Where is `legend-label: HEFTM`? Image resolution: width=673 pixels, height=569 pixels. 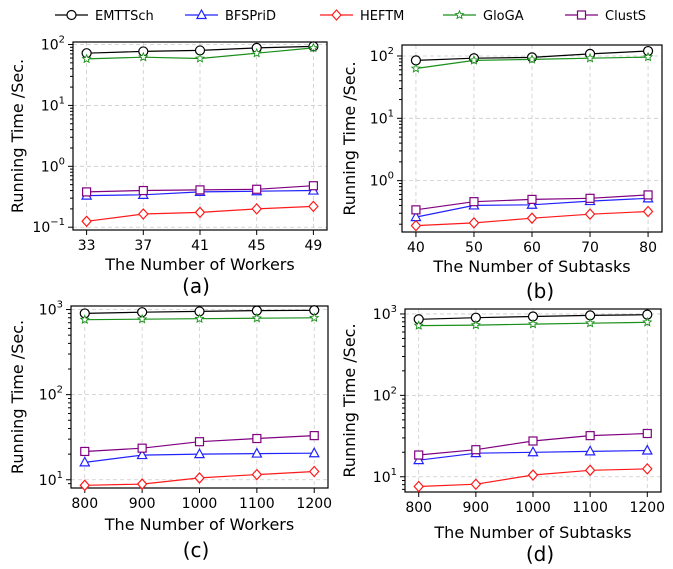
legend-label: HEFTM is located at coordinates (382, 16).